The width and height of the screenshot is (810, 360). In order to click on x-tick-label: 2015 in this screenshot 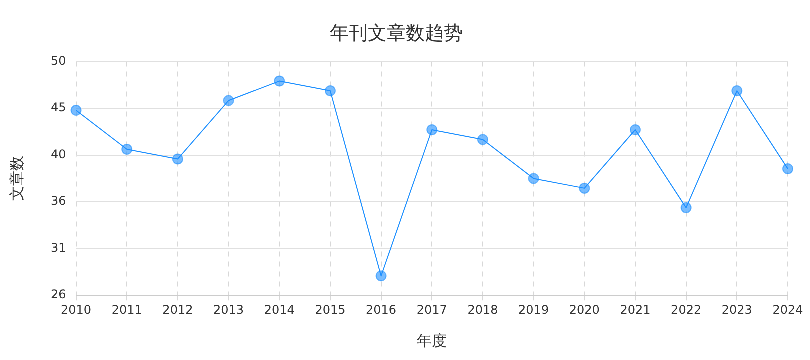, I will do `click(330, 309)`.